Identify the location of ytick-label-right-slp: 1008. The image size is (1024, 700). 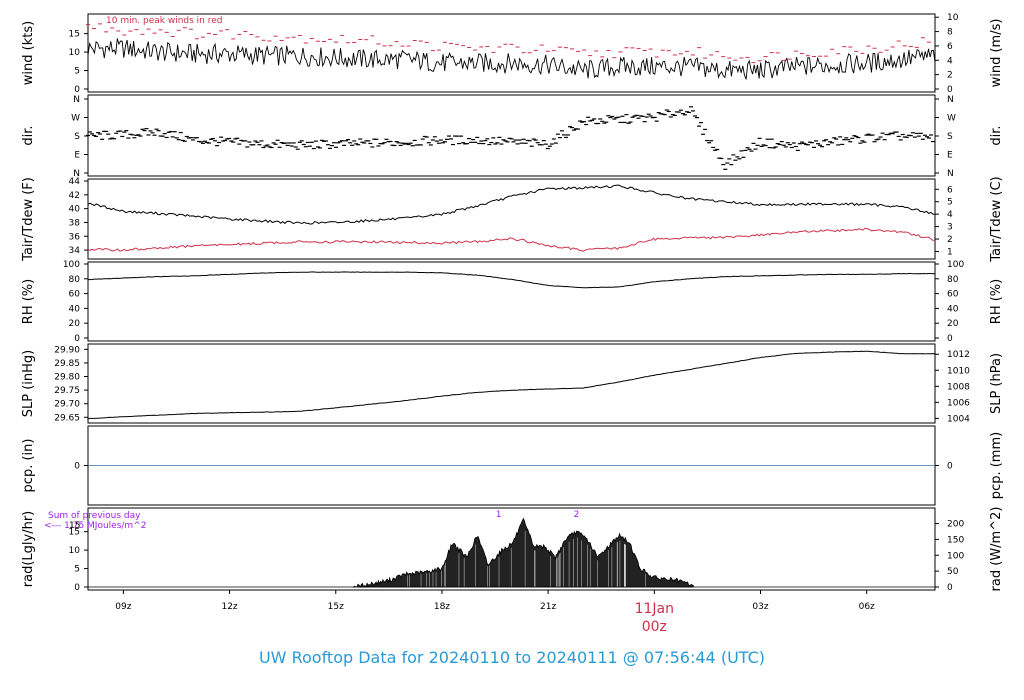
(958, 387).